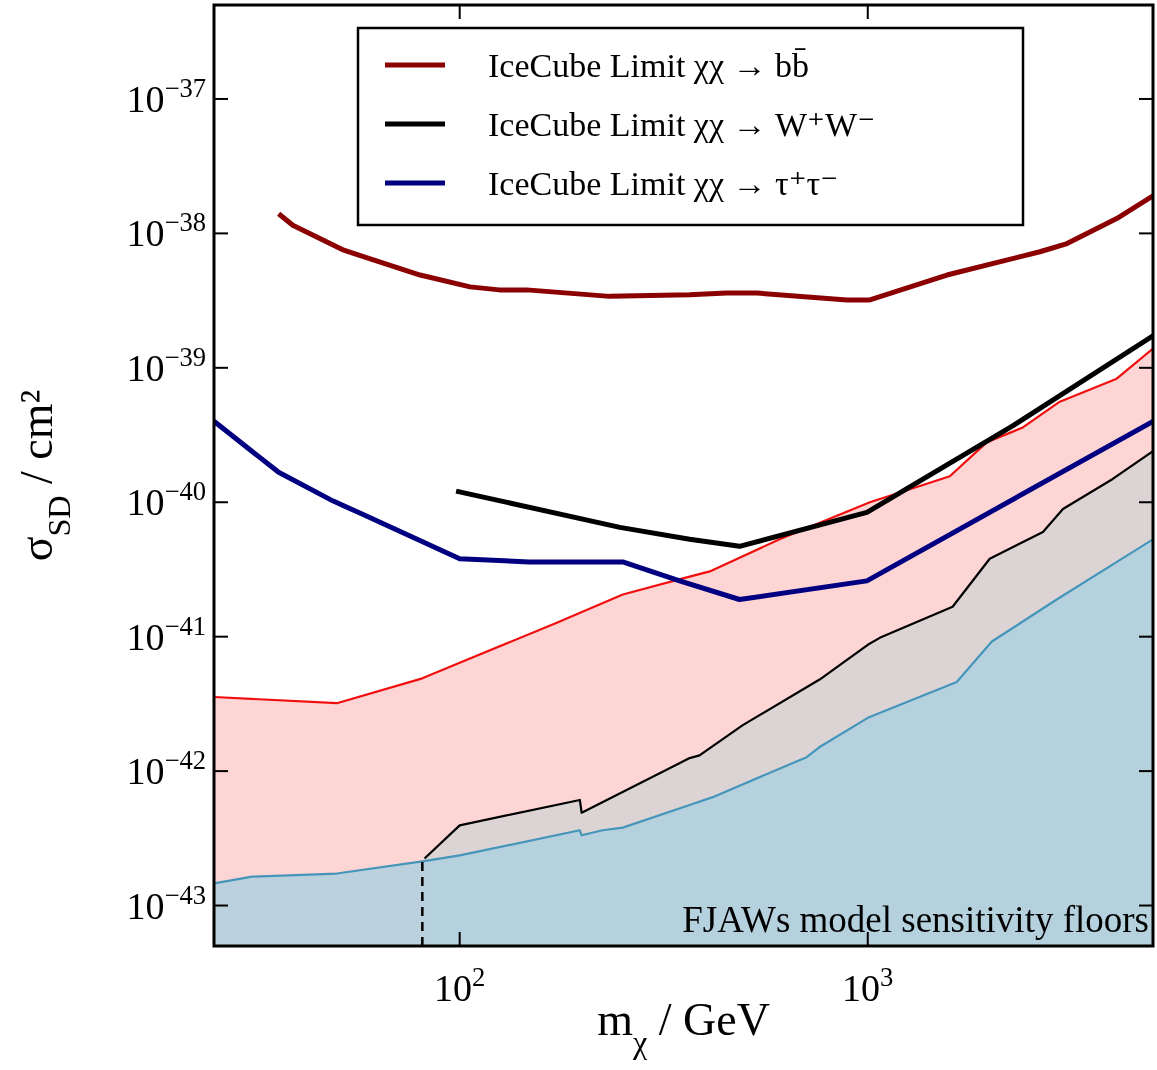 This screenshot has height=1070, width=1157. Describe the element at coordinates (683, 1027) in the screenshot. I see `x-axis-title: m$_{χ}$ / GeV` at that location.